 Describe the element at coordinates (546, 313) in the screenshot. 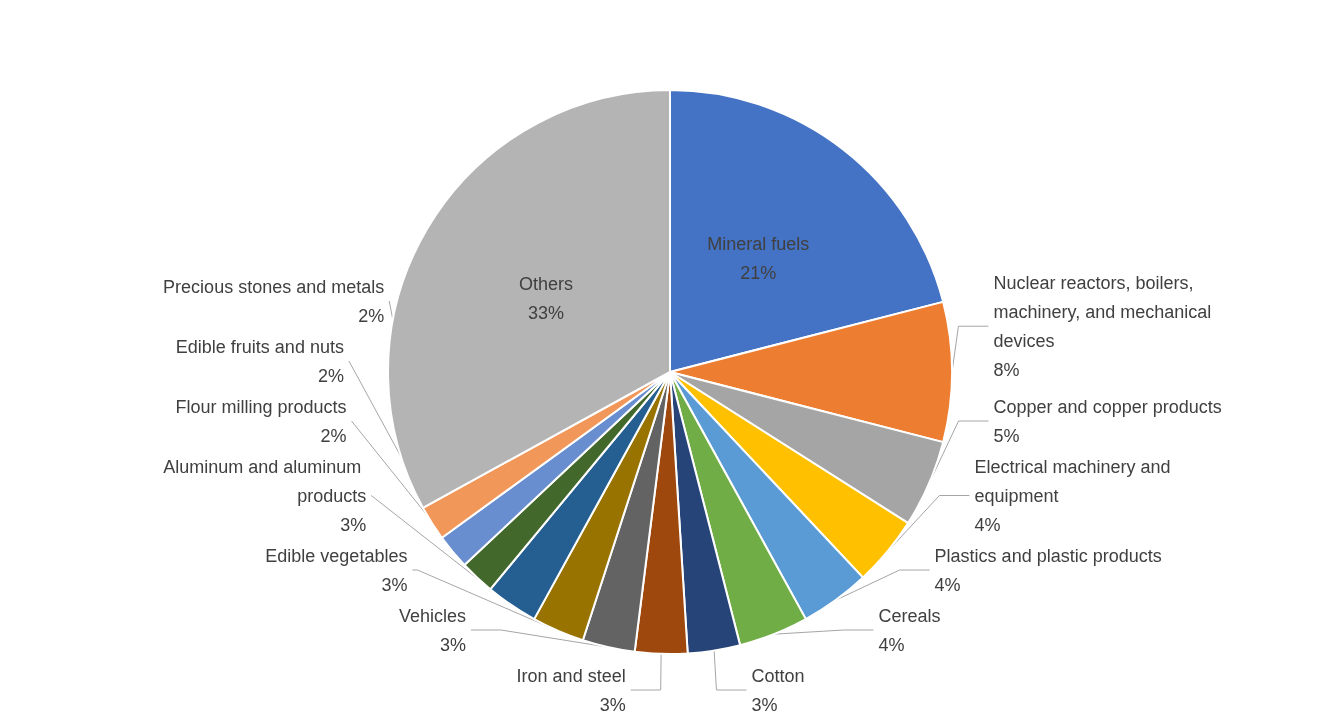

I see `data-label: 33%` at that location.